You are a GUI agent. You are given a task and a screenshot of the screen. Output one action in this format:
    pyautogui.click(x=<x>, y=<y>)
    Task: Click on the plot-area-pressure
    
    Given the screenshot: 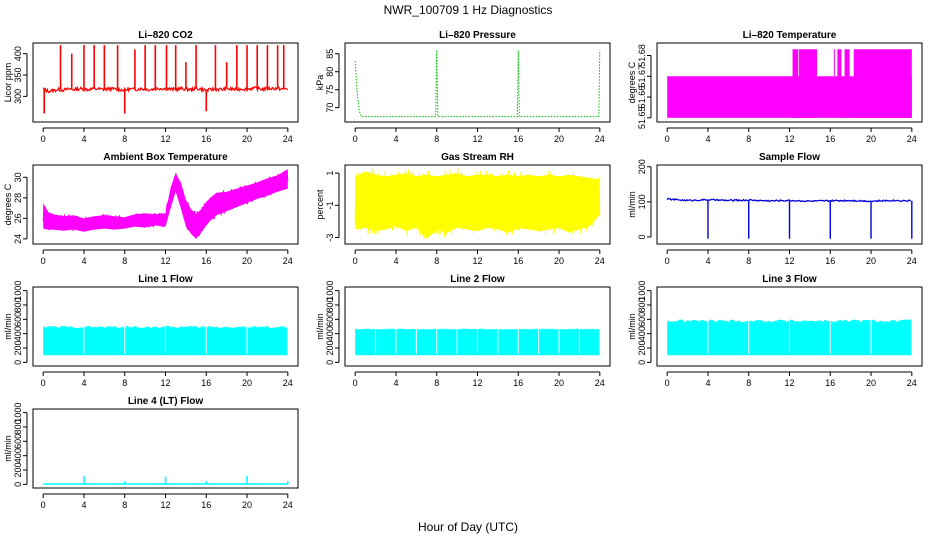 What is the action you would take?
    pyautogui.click(x=477, y=84)
    